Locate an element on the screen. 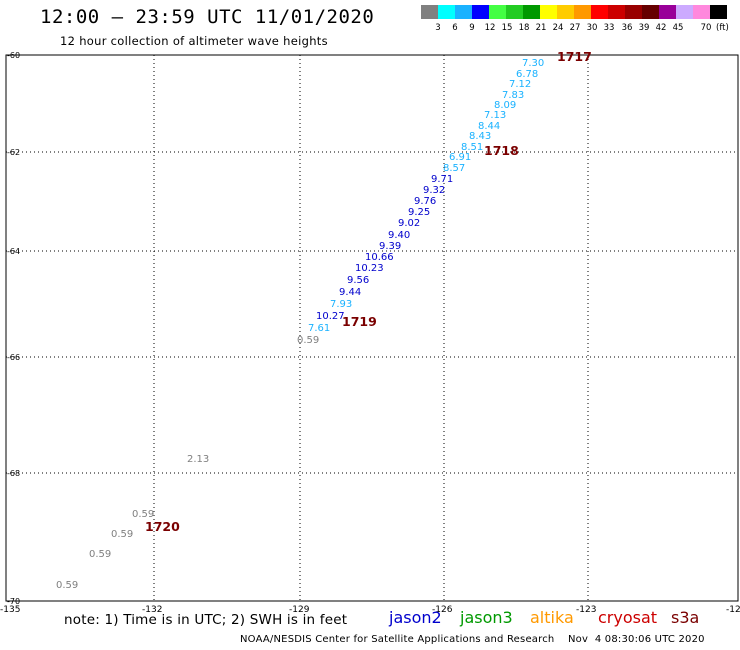 This screenshot has height=650, width=740. satellite-legend-item: s3a is located at coordinates (685, 617).